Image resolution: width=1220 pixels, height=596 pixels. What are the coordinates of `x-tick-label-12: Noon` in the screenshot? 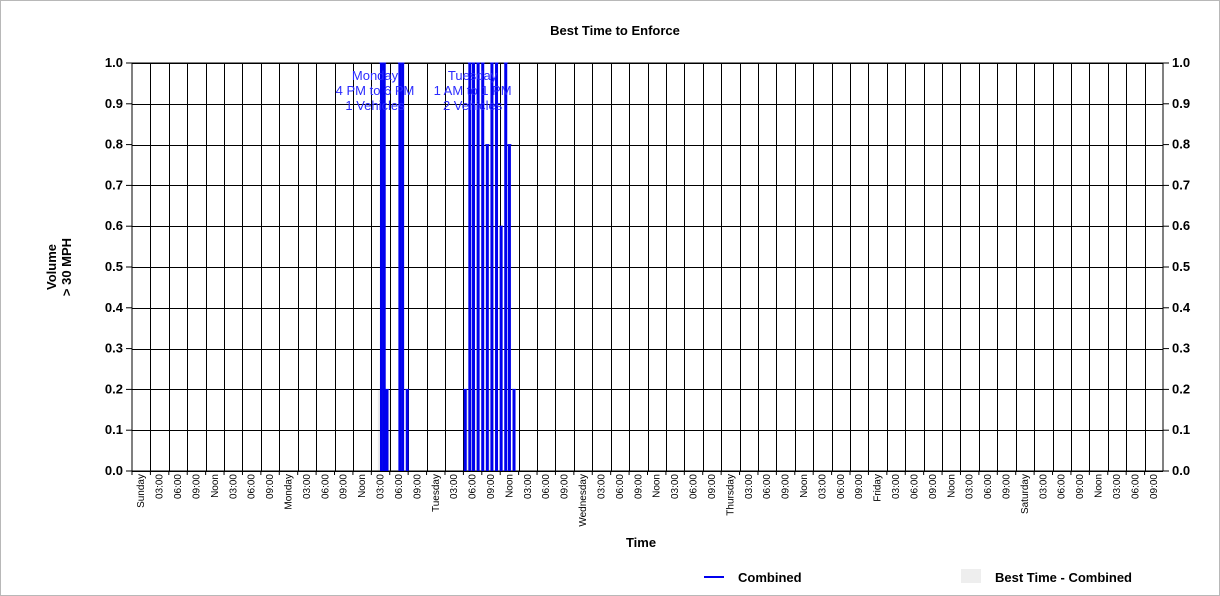 It's located at (362, 486).